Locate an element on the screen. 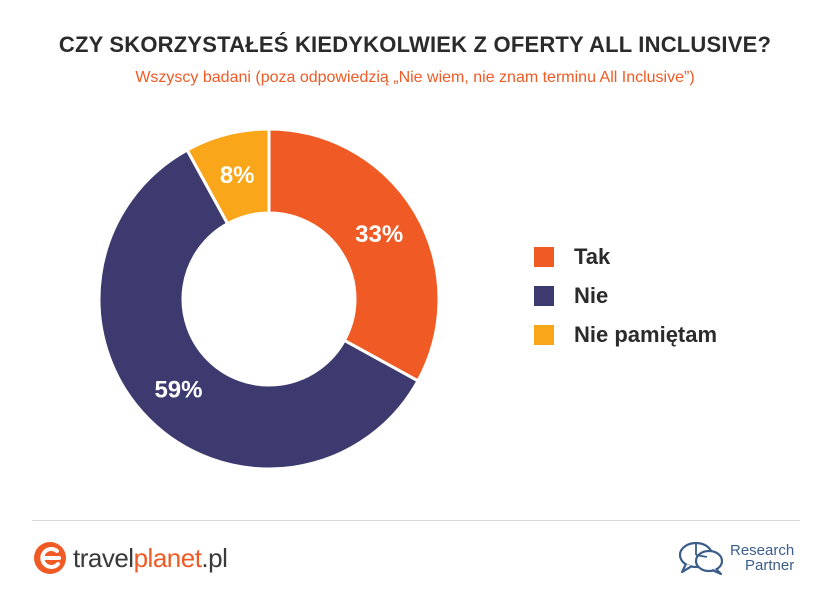  legend-item-nie: Nie is located at coordinates (625, 295).